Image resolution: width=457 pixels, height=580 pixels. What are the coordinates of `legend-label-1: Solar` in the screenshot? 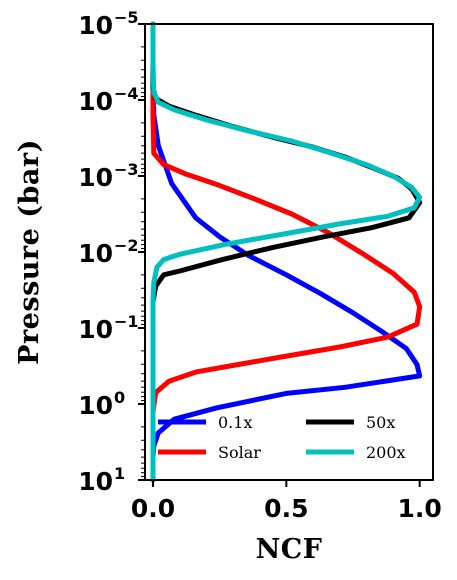 It's located at (239, 452).